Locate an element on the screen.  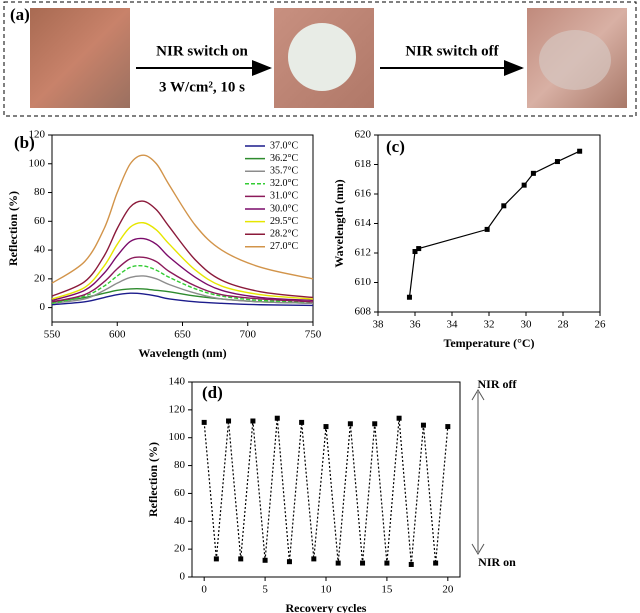
x-tick-label: 650 is located at coordinates (182, 335).